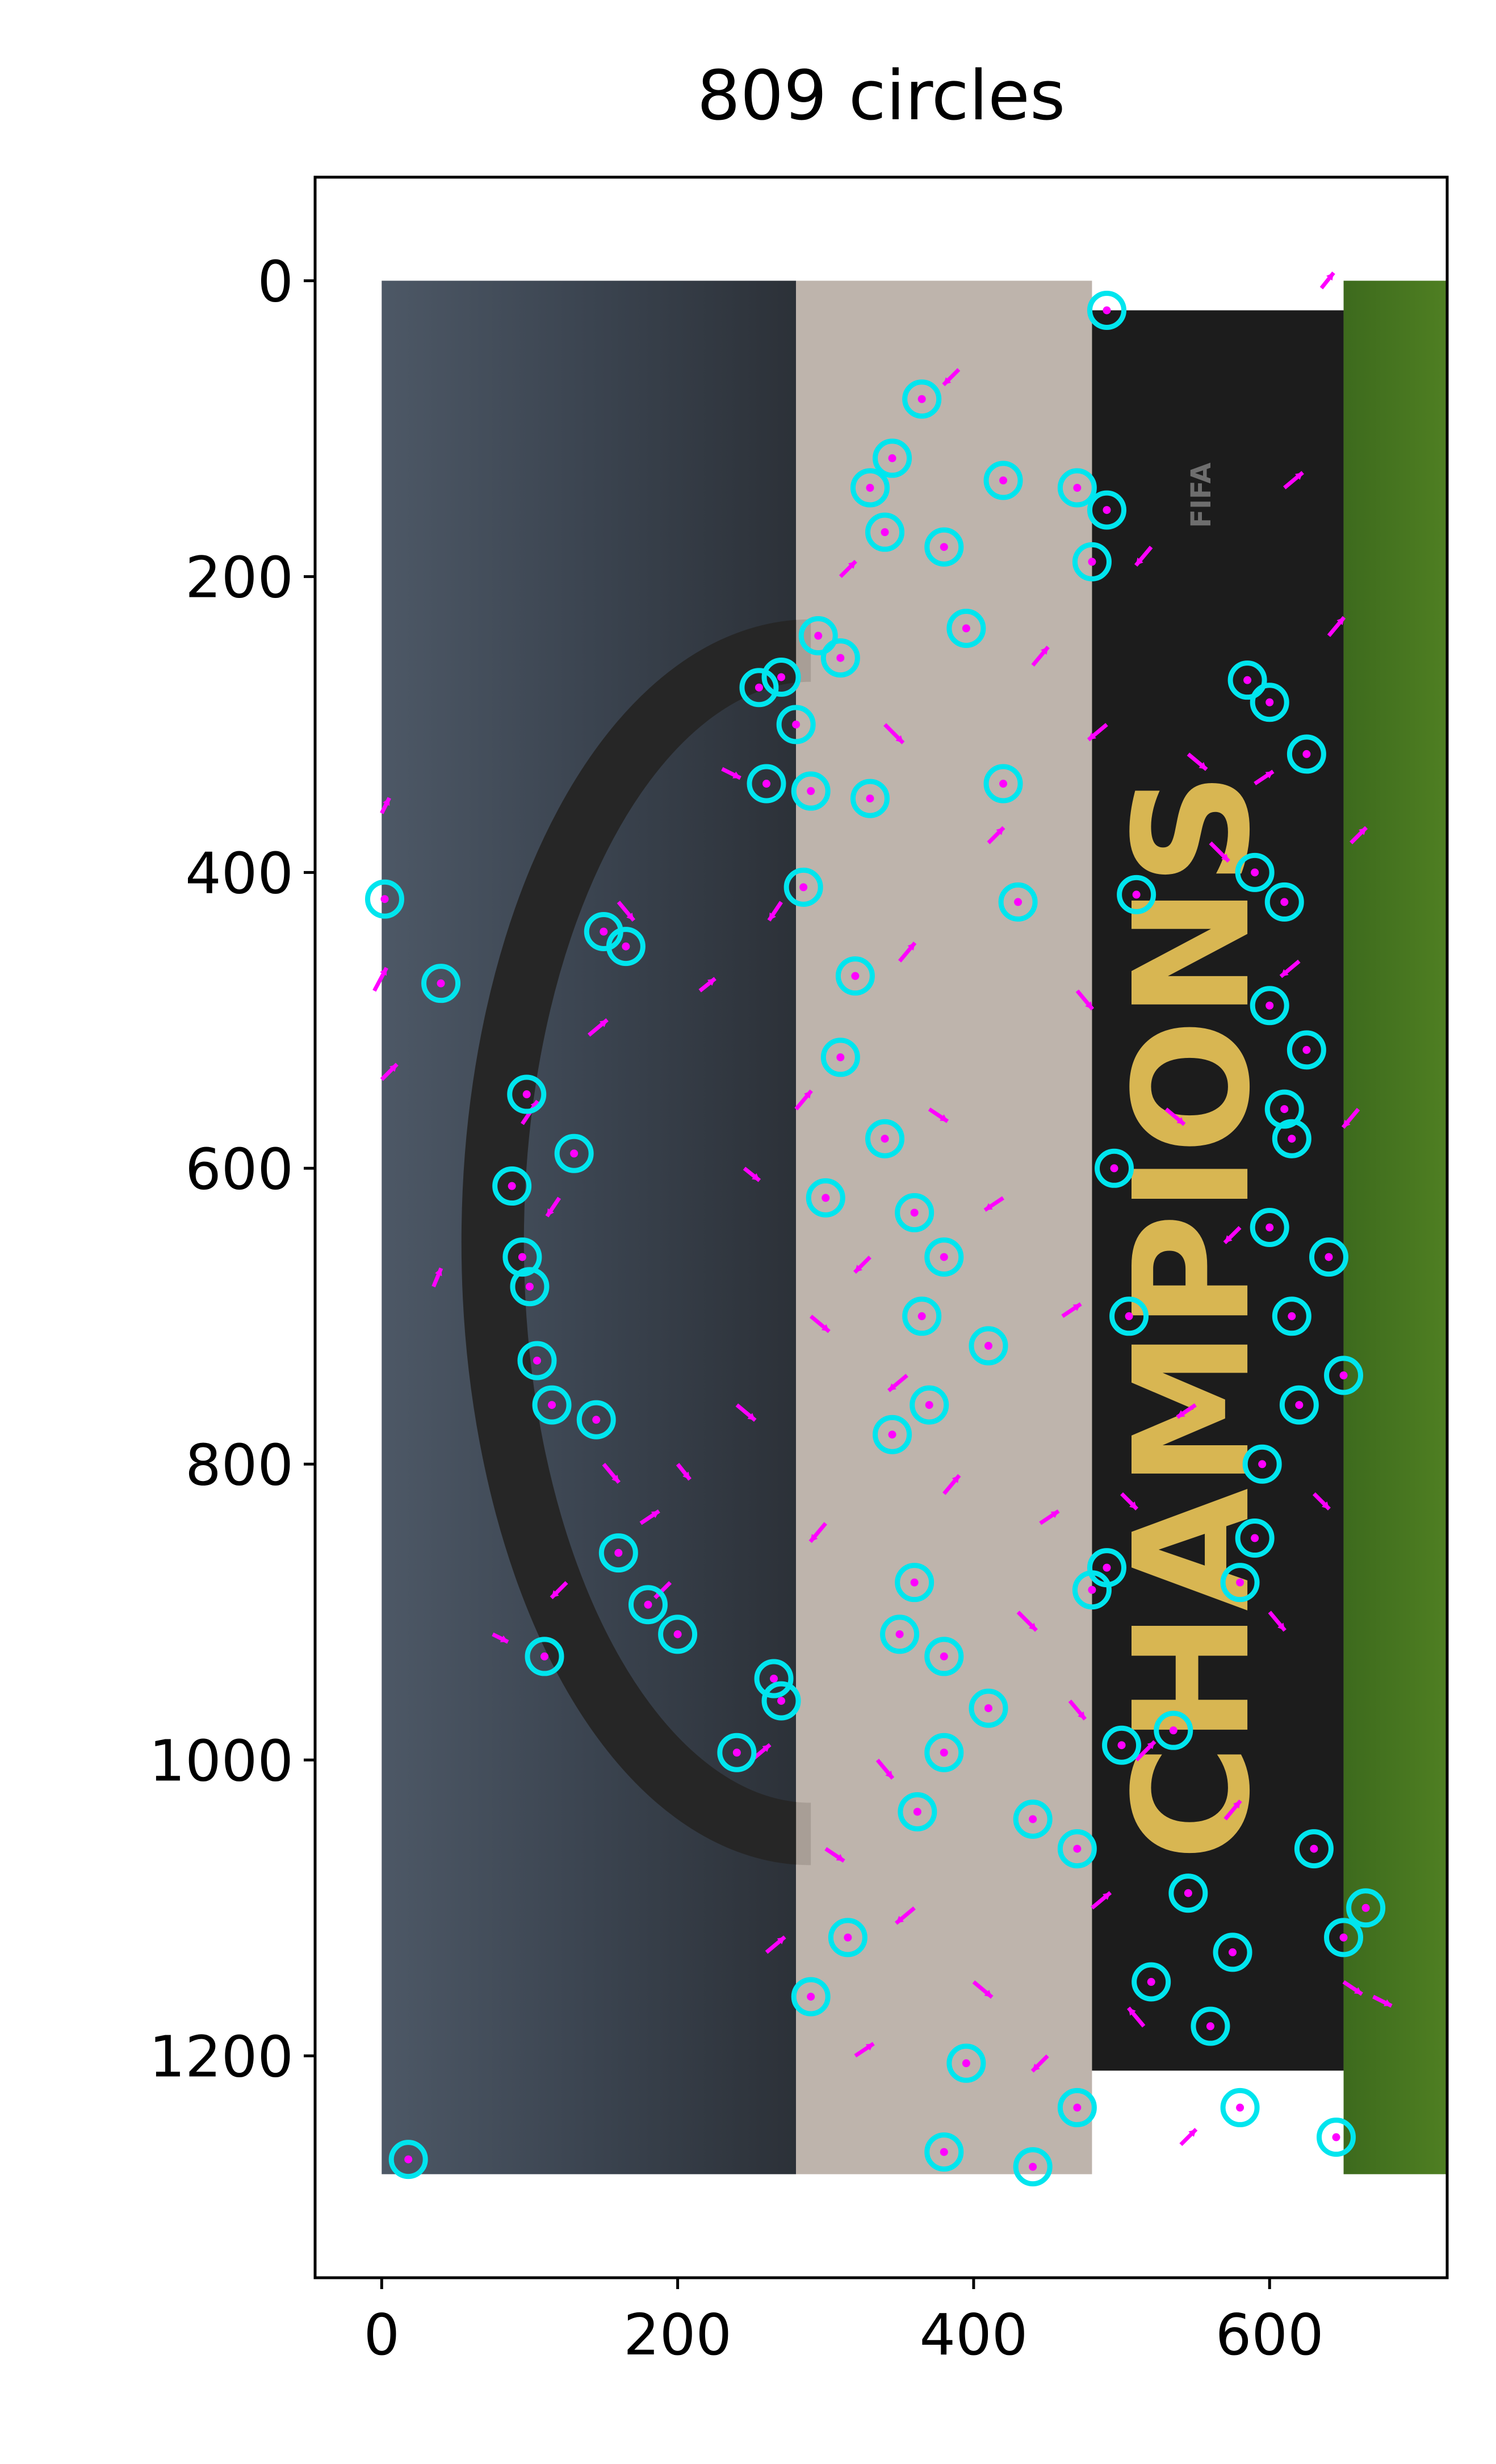 Image resolution: width=1496 pixels, height=2464 pixels. I want to click on y-tick-label: 1200, so click(222, 2056).